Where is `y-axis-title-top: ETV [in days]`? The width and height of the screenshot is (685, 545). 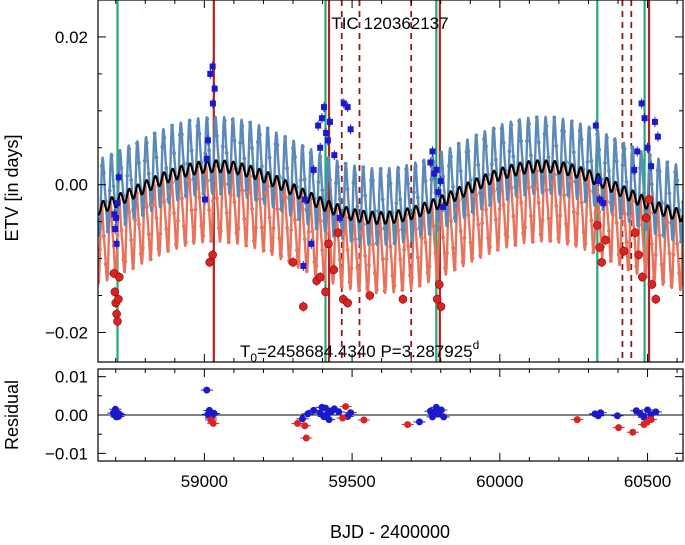 y-axis-title-top: ETV [in days] is located at coordinates (12, 187).